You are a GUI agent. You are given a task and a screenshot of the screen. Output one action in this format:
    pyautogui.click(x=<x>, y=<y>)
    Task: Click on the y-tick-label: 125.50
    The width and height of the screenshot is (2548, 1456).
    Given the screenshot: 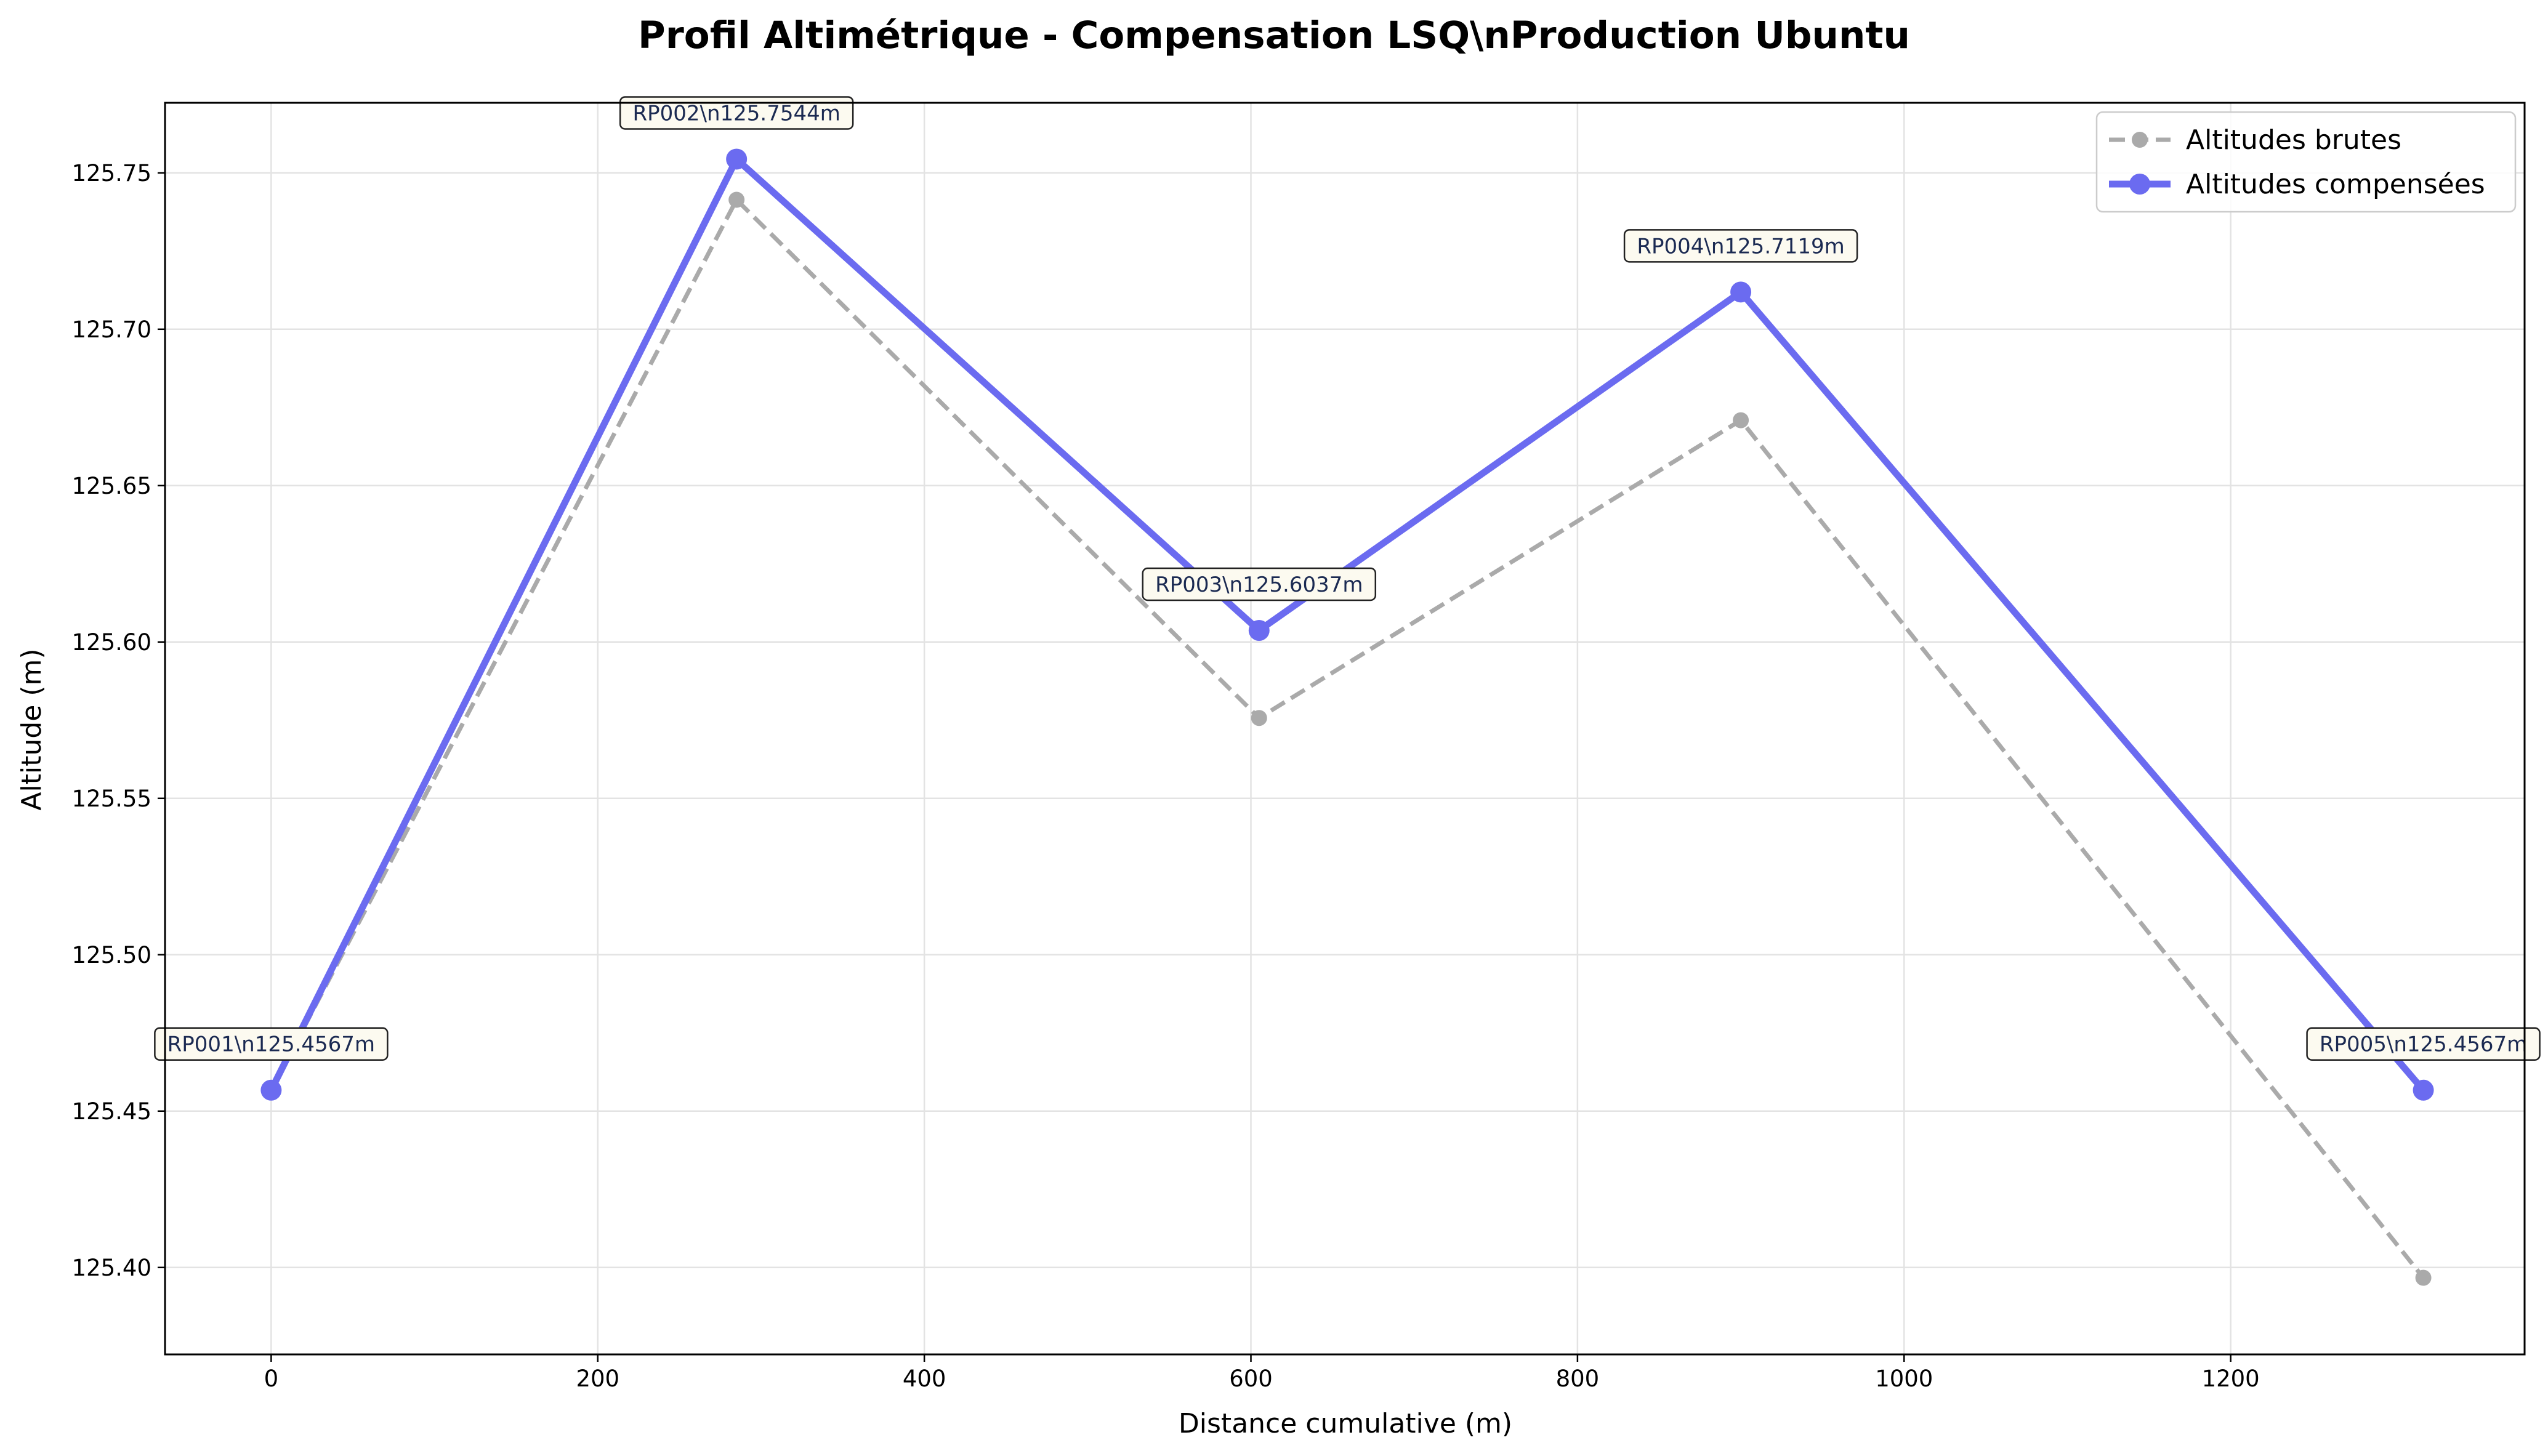 What is the action you would take?
    pyautogui.click(x=112, y=955)
    